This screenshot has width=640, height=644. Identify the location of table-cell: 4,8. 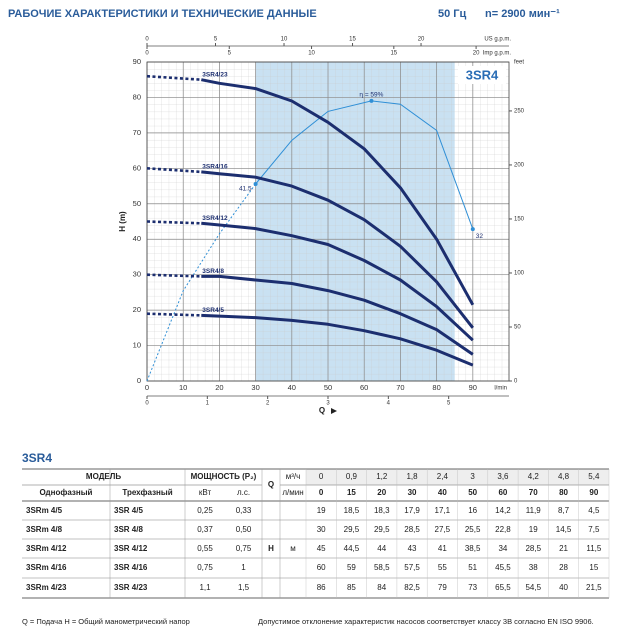
(564, 476).